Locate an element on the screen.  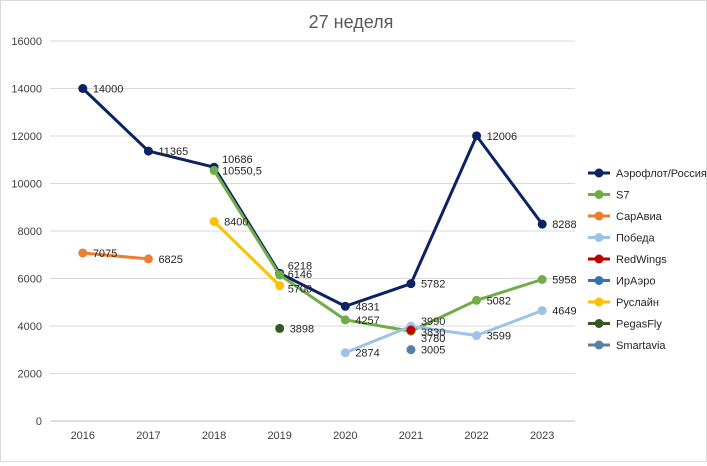
legend-item: Победа is located at coordinates (621, 239).